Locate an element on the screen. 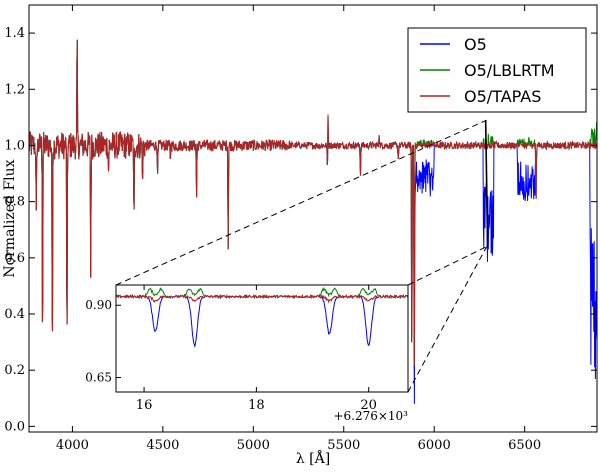 The image size is (600, 475). inset-x-tick-label: 16 is located at coordinates (144, 405).